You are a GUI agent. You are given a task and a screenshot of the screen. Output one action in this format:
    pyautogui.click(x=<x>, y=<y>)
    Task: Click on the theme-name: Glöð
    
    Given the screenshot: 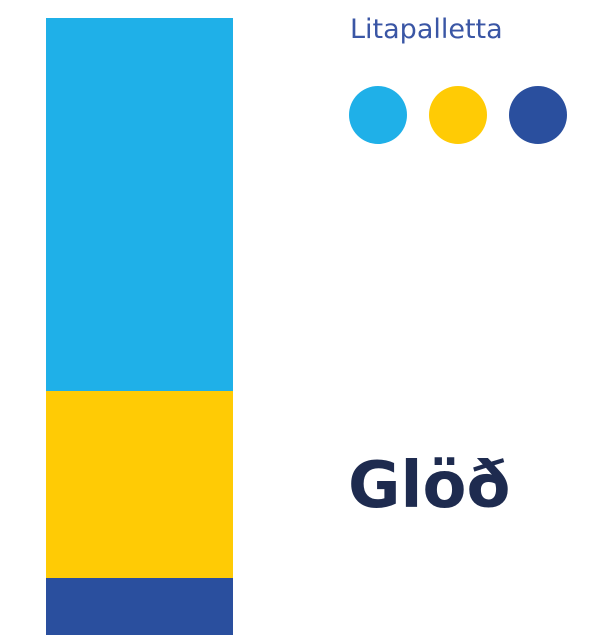 What is the action you would take?
    pyautogui.click(x=429, y=486)
    